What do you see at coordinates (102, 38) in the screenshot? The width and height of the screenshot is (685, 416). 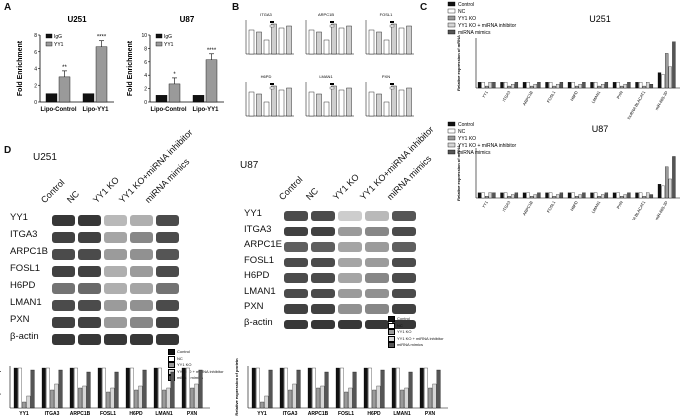 I see `significance: ****` at bounding box center [102, 38].